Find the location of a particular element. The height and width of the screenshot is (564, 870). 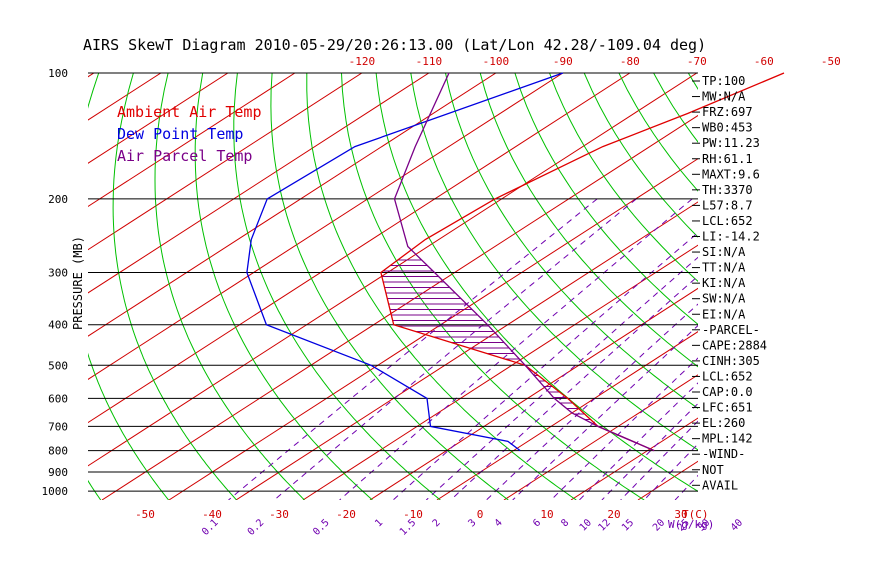

pressure-tick-label: 600 is located at coordinates (58, 398).